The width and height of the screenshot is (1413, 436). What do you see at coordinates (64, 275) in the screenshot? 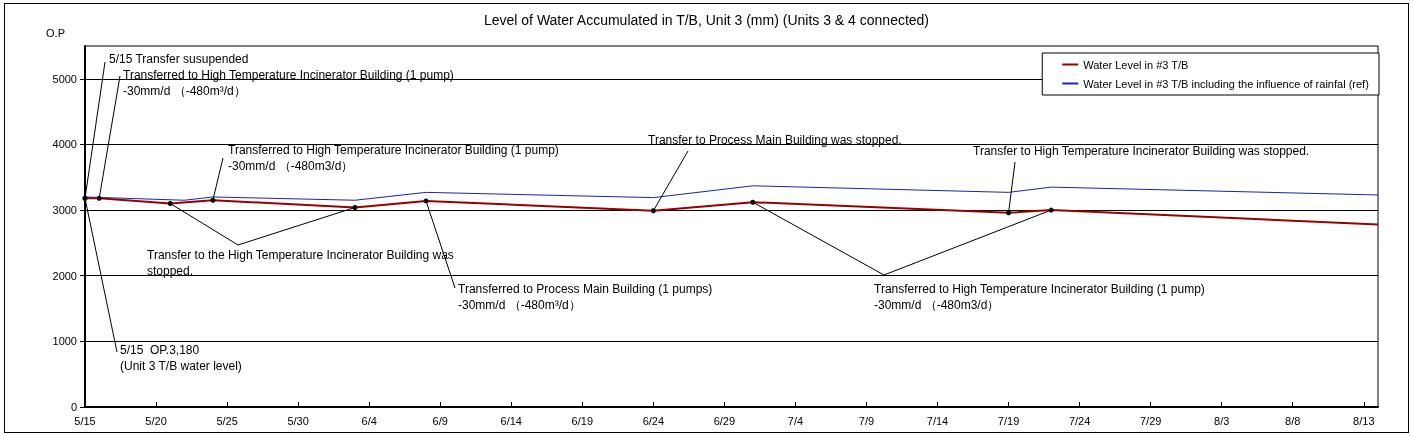
I see `y-tick-label: 2000` at bounding box center [64, 275].